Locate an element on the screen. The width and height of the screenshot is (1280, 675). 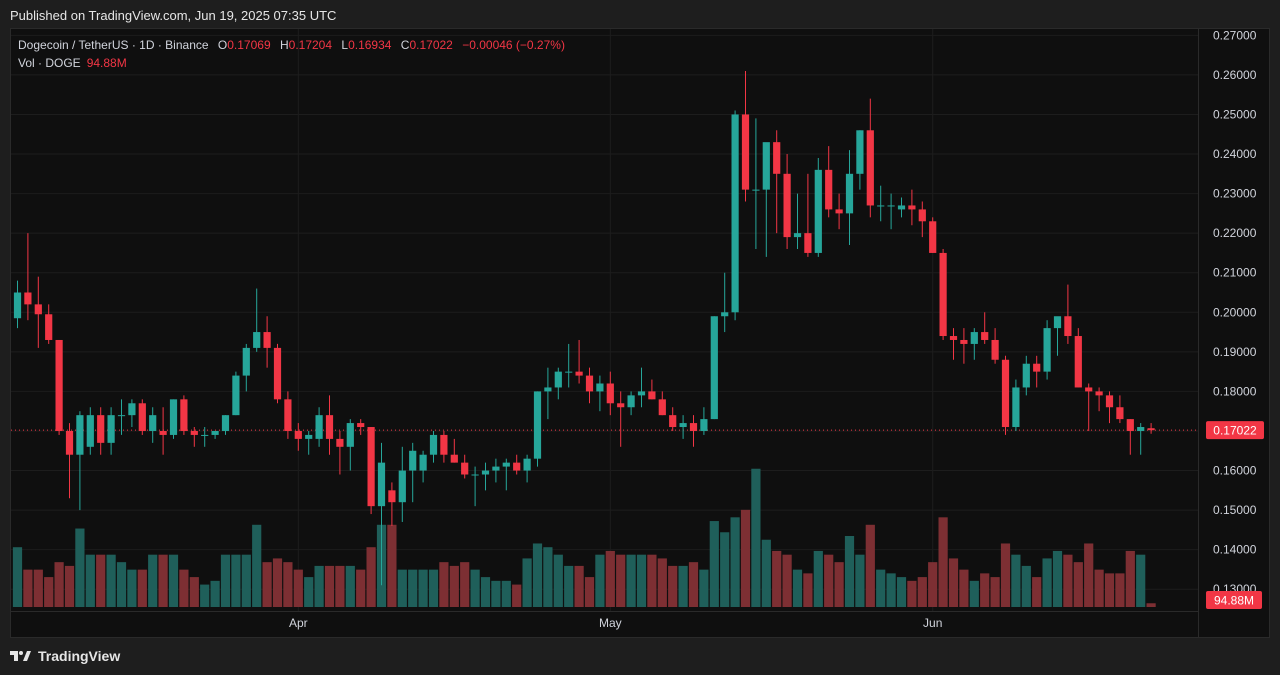
volume-value: 94.88M is located at coordinates (106, 63).